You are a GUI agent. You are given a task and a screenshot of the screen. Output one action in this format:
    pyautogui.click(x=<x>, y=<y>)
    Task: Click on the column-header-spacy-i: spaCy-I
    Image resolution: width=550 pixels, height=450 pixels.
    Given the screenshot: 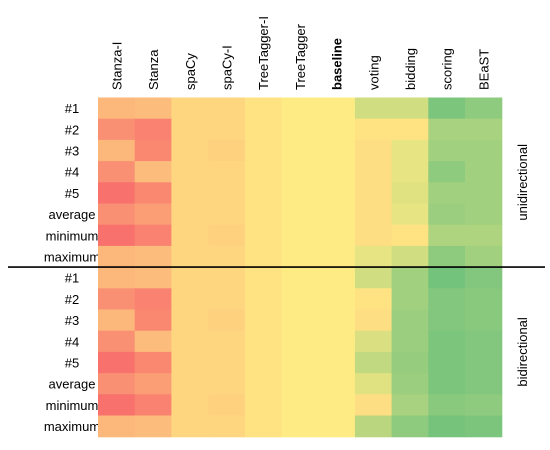 What is the action you would take?
    pyautogui.click(x=226, y=67)
    